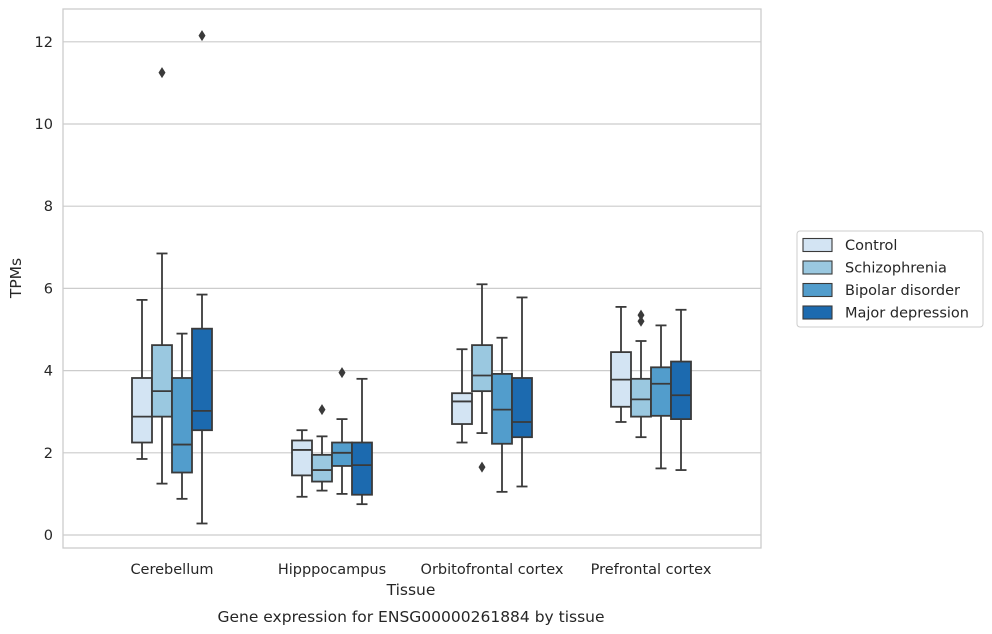 The height and width of the screenshot is (634, 992). I want to click on y-tick-label: 0, so click(48, 536).